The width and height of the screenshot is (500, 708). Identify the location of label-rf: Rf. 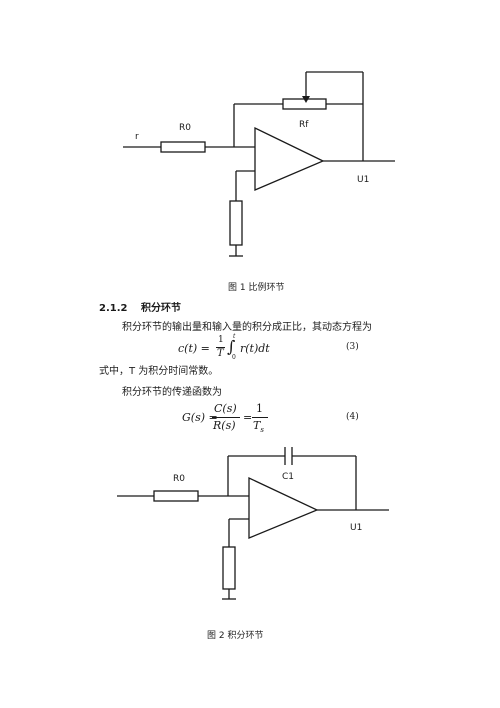
(304, 125).